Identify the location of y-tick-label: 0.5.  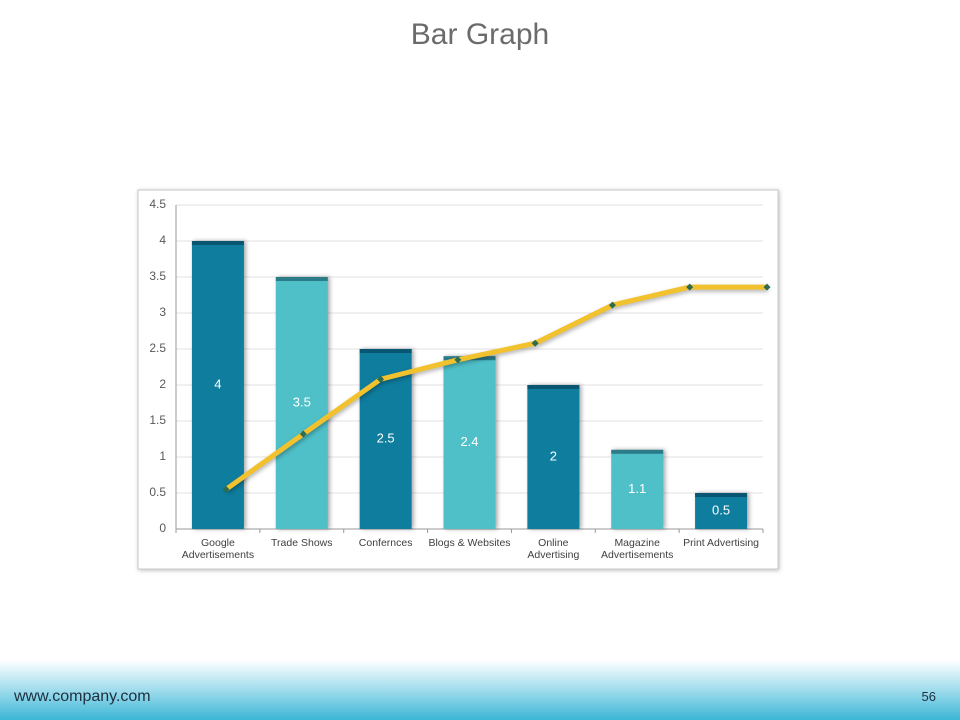
(157, 492).